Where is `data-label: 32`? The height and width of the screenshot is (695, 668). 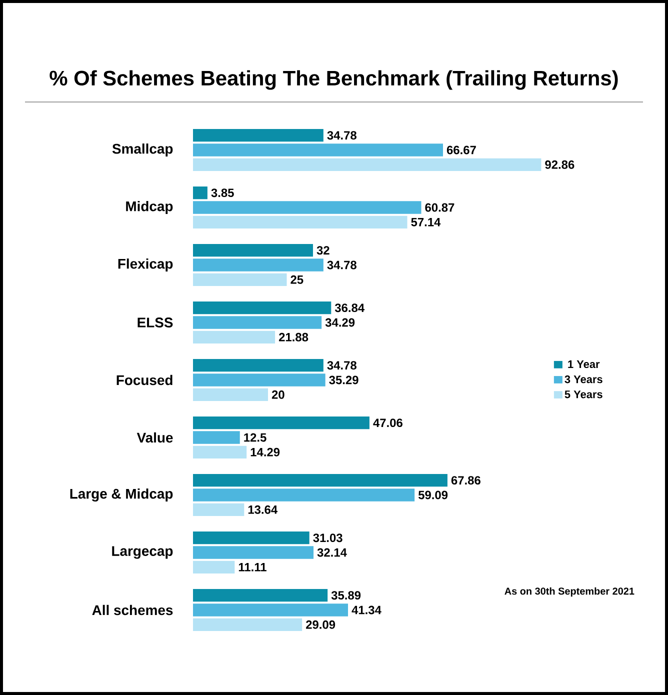 data-label: 32 is located at coordinates (323, 250).